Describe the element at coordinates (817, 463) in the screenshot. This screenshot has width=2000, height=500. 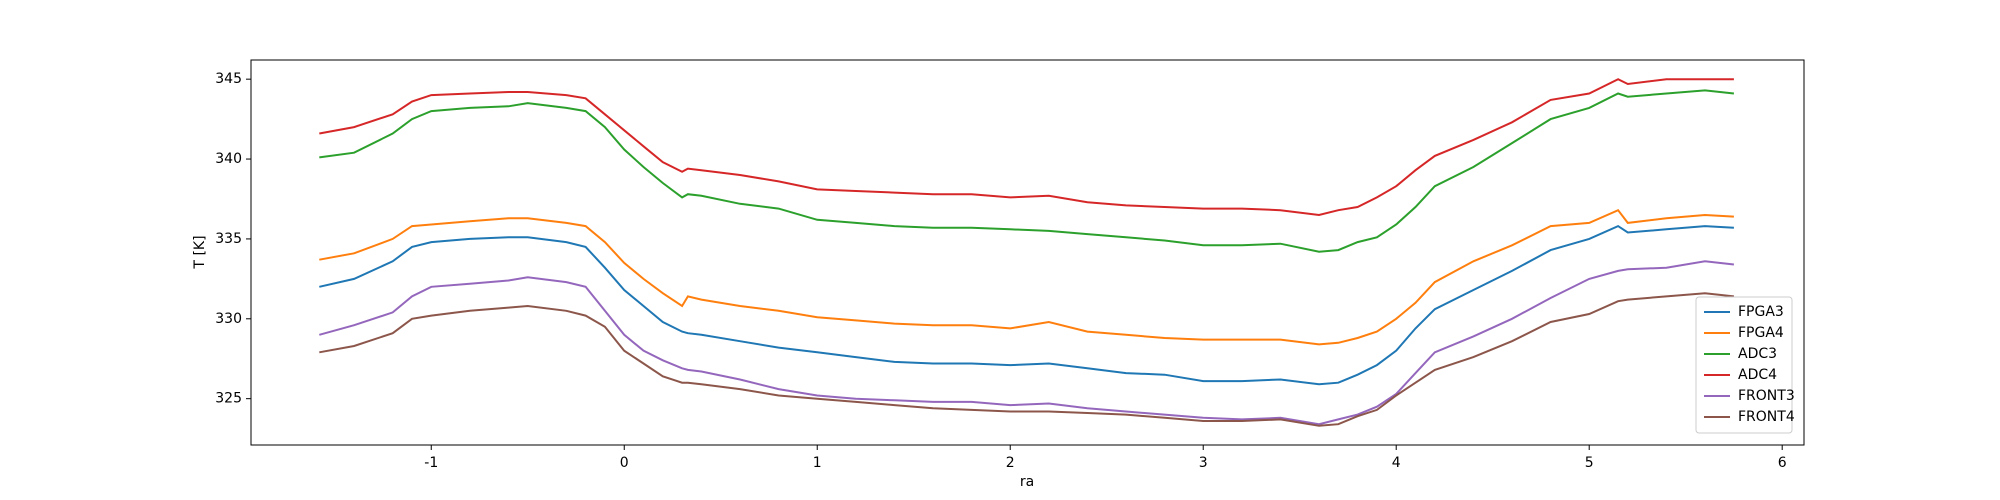
I see `x-tick-label: 1` at that location.